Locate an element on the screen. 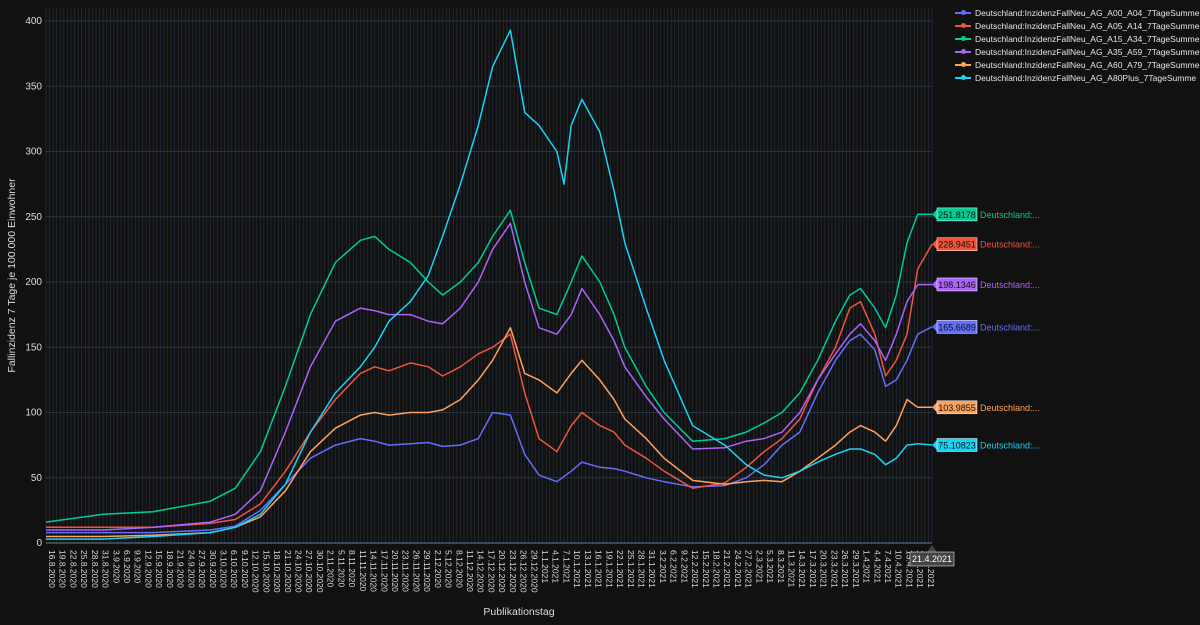  x-tick-label: 27.9.2020 is located at coordinates (202, 569).